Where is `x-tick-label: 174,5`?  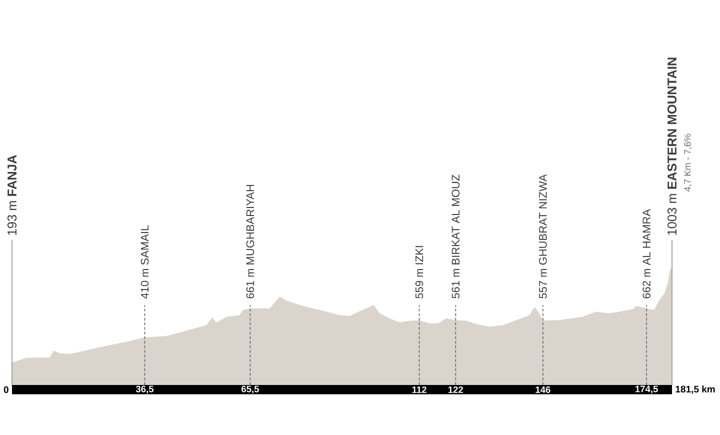 x-tick-label: 174,5 is located at coordinates (646, 390).